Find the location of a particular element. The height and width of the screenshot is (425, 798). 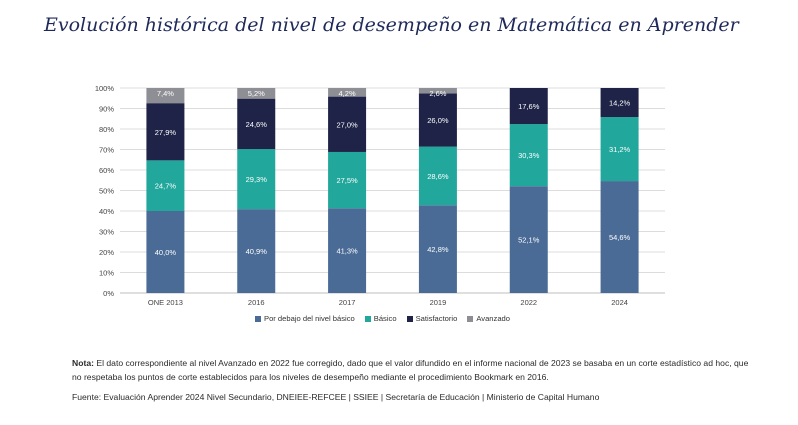

data-label: 27,5% is located at coordinates (347, 180).